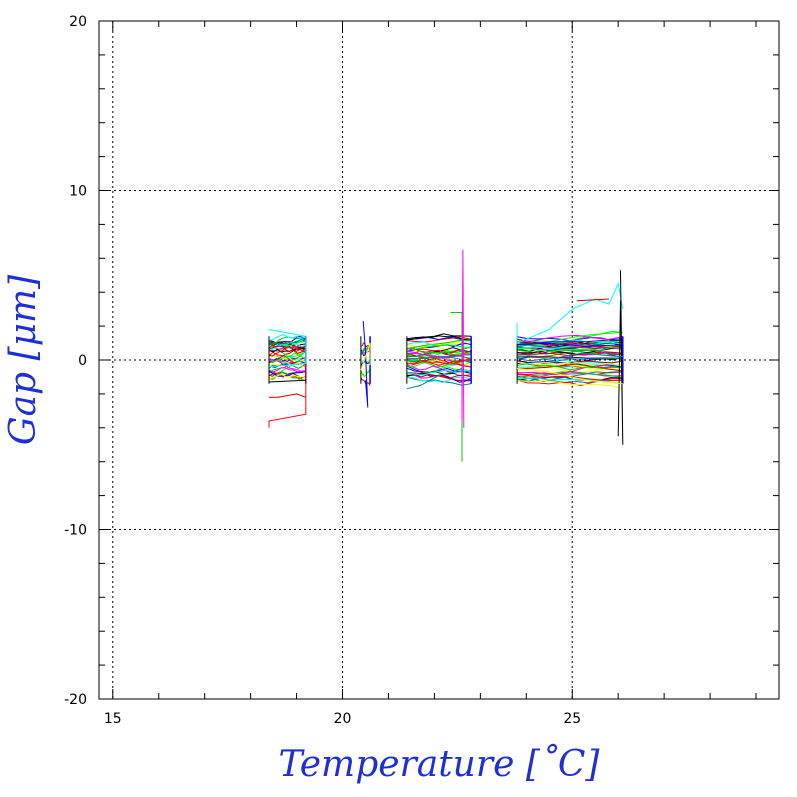 Image resolution: width=797 pixels, height=797 pixels. What do you see at coordinates (82, 361) in the screenshot?
I see `y-tick-label: 0` at bounding box center [82, 361].